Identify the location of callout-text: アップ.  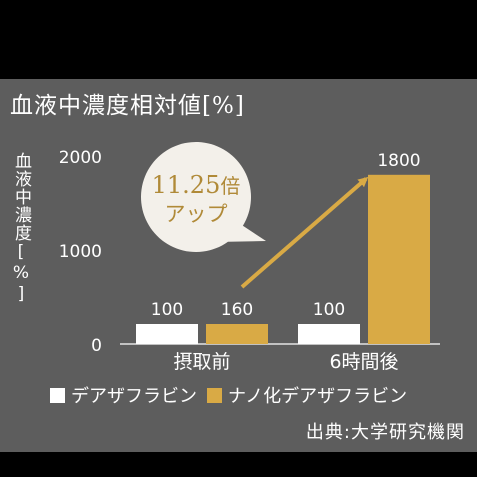
(196, 214).